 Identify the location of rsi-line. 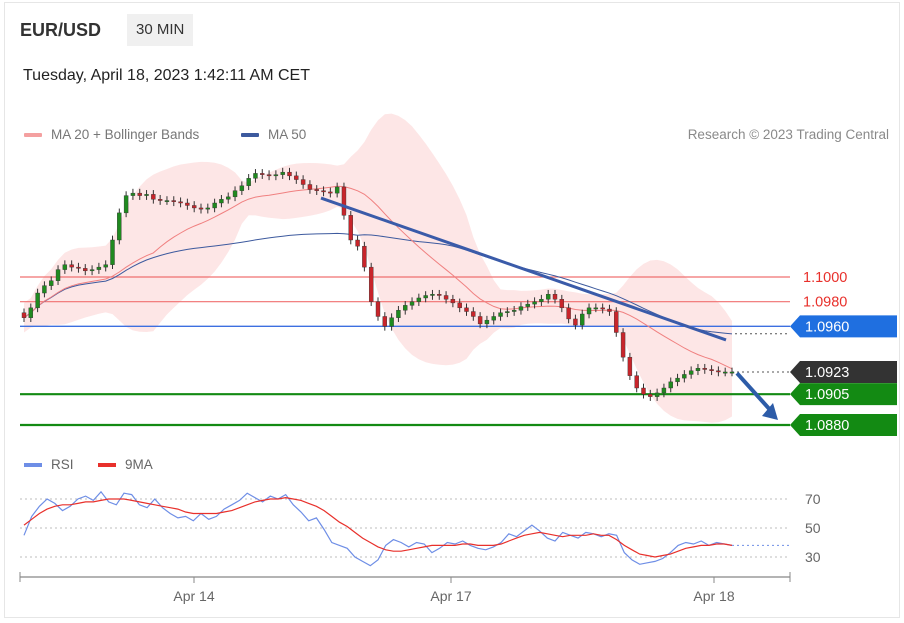
(378, 528).